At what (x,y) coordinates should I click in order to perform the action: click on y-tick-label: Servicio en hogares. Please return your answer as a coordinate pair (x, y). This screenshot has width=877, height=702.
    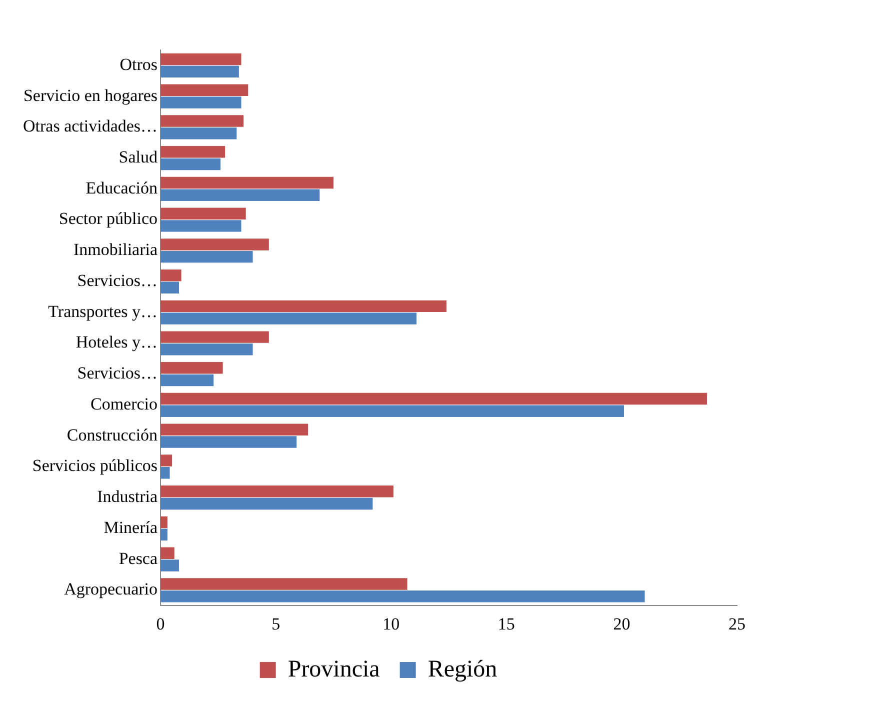
    Looking at the image, I should click on (90, 95).